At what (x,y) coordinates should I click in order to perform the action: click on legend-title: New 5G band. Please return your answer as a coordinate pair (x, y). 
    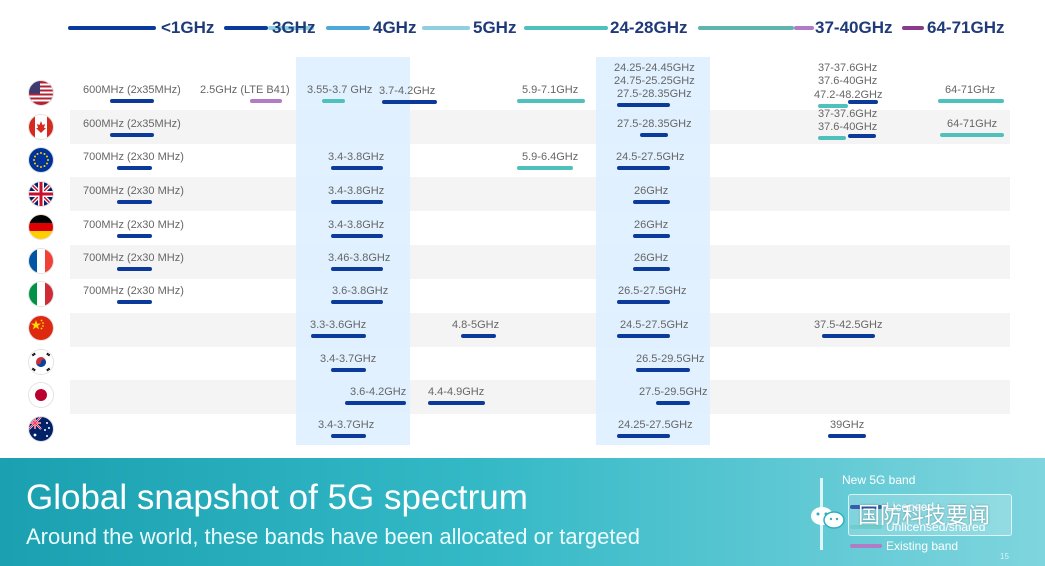
    Looking at the image, I should click on (879, 480).